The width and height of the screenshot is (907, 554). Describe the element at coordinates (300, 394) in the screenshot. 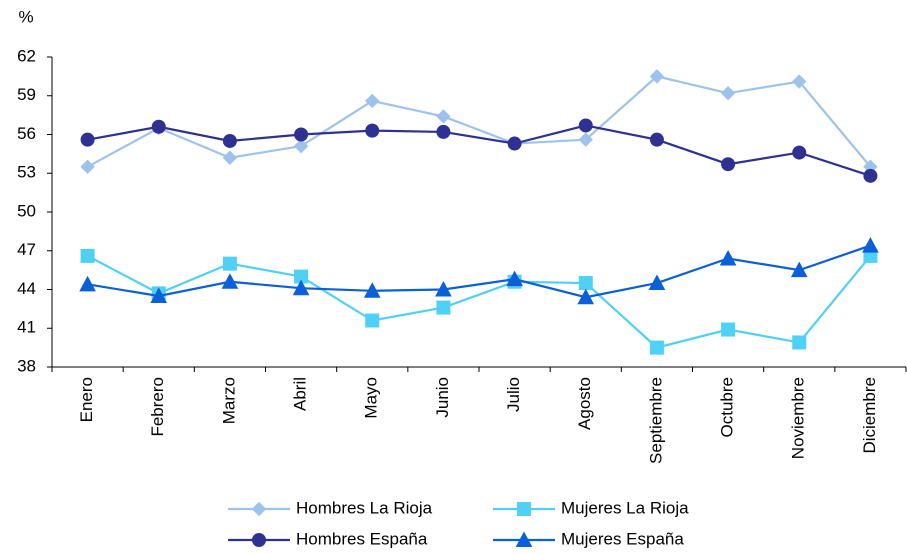

I see `x-tick-label: Abril` at that location.